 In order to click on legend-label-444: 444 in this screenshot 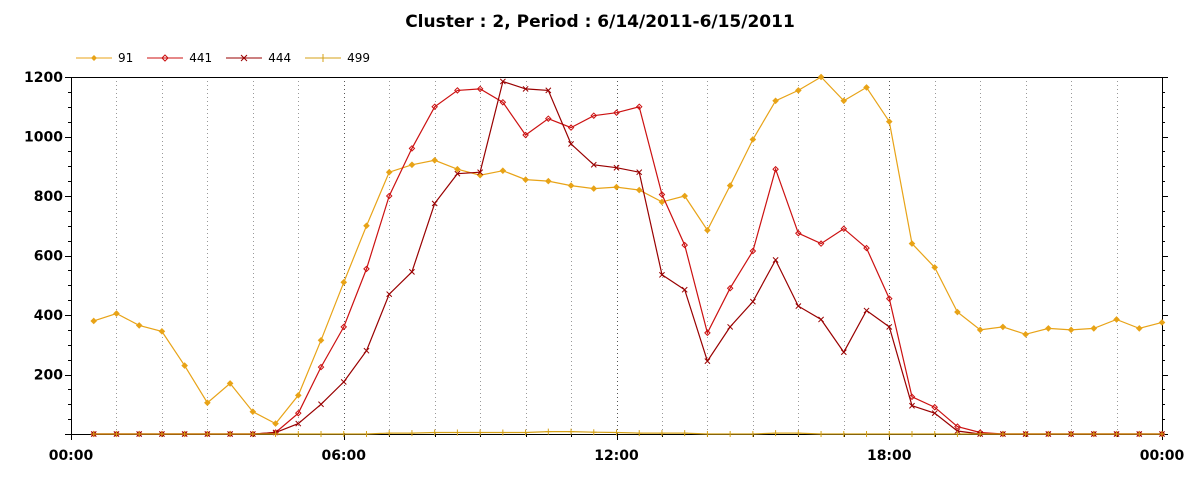, I will do `click(280, 58)`.